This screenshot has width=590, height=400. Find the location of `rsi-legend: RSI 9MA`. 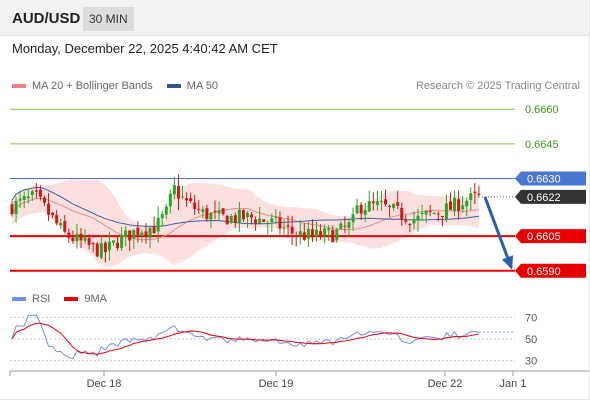

rsi-legend: RSI 9MA is located at coordinates (66, 299).